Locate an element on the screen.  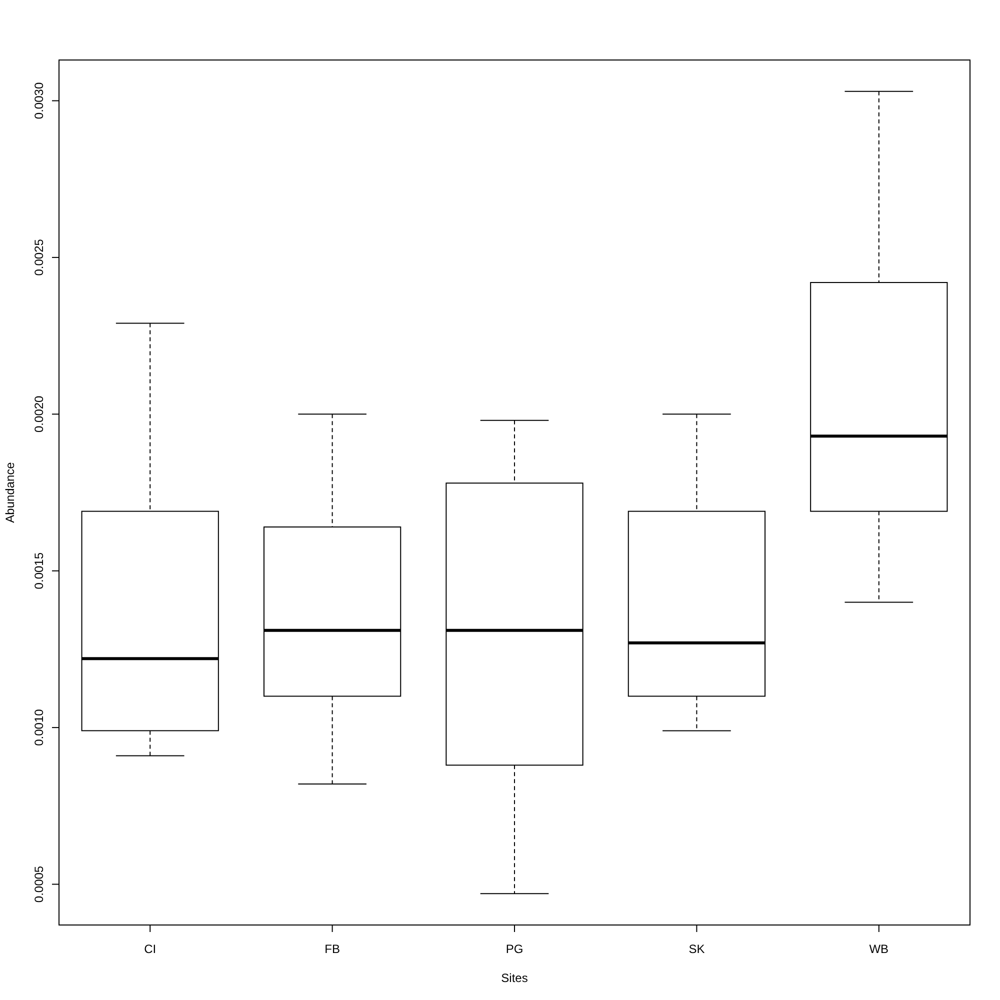
y-tick-label: 0.0015 is located at coordinates (39, 571).